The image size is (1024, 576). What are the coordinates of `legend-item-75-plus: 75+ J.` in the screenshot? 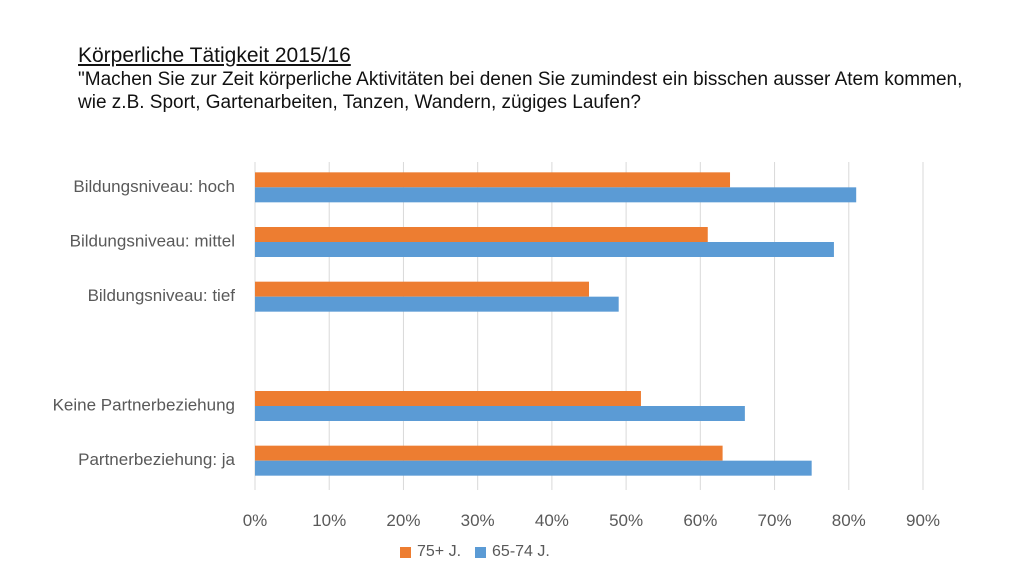 It's located at (430, 552).